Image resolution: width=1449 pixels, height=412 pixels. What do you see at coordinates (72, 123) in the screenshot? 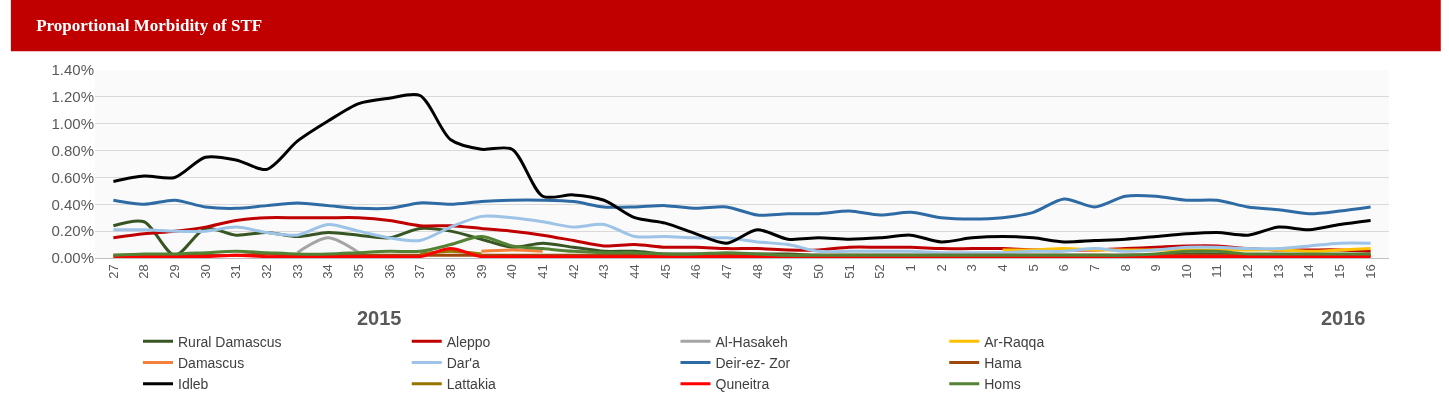
I see `y-tick-label: 1.00%` at bounding box center [72, 123].